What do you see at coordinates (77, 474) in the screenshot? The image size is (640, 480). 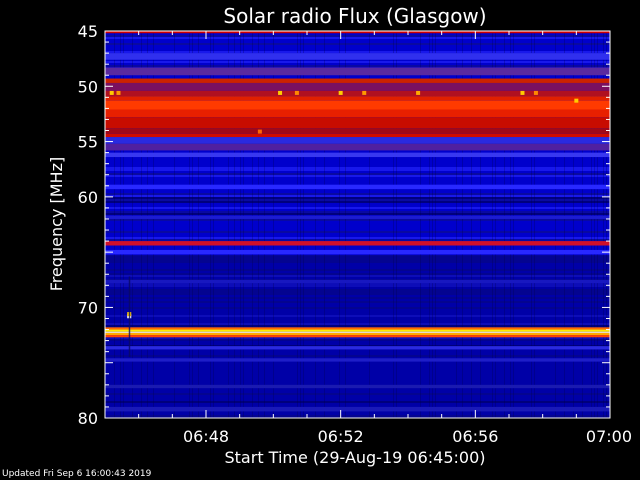 I see `updated-timestamp: Updated Fri Sep 6 16:00:43 2019` at bounding box center [77, 474].